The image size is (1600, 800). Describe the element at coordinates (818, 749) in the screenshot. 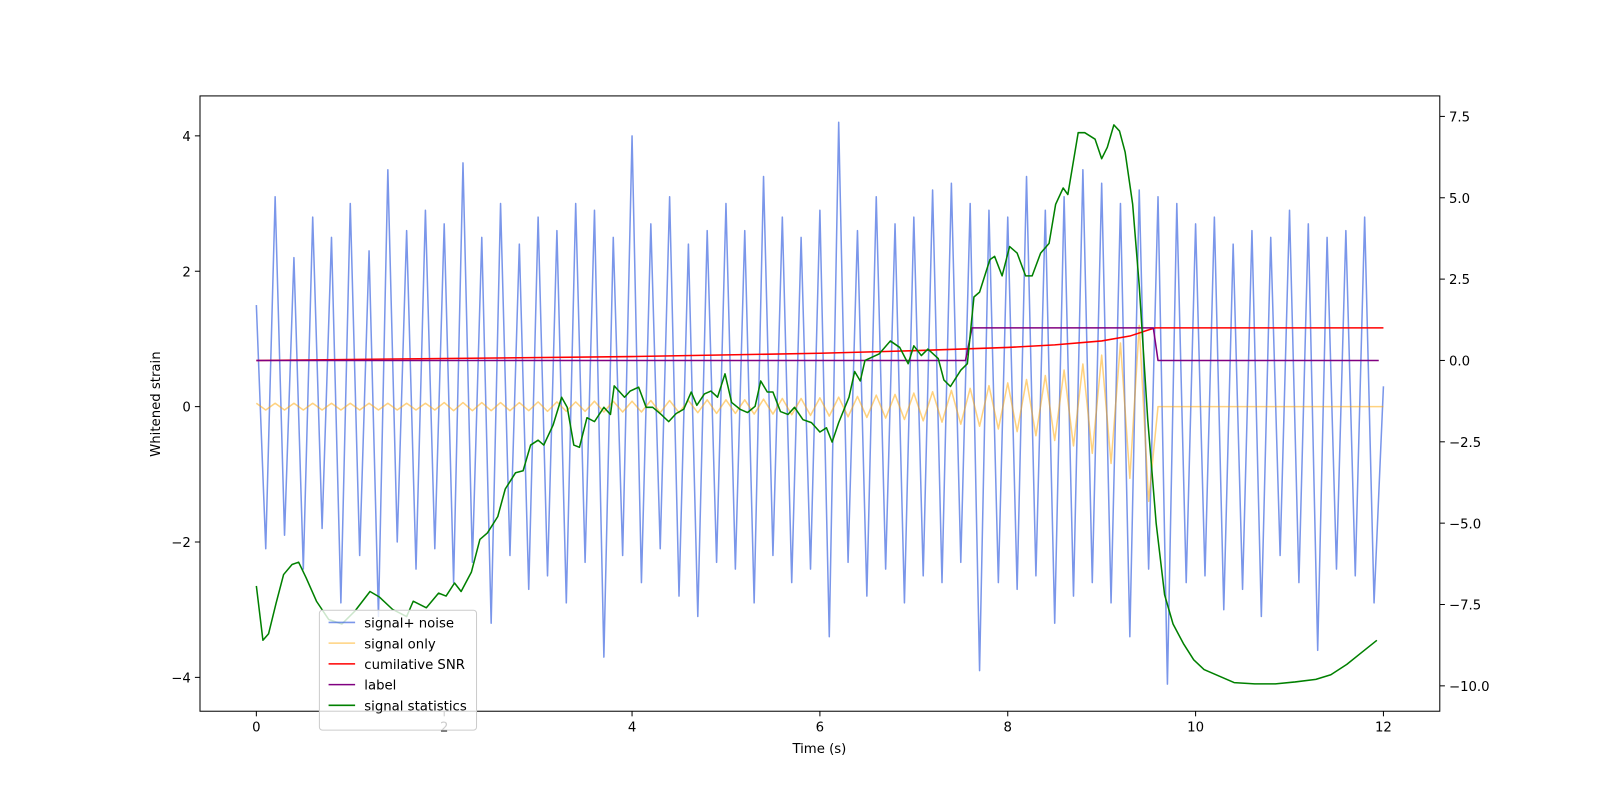

I see `x-axis-label: Time (s)` at that location.